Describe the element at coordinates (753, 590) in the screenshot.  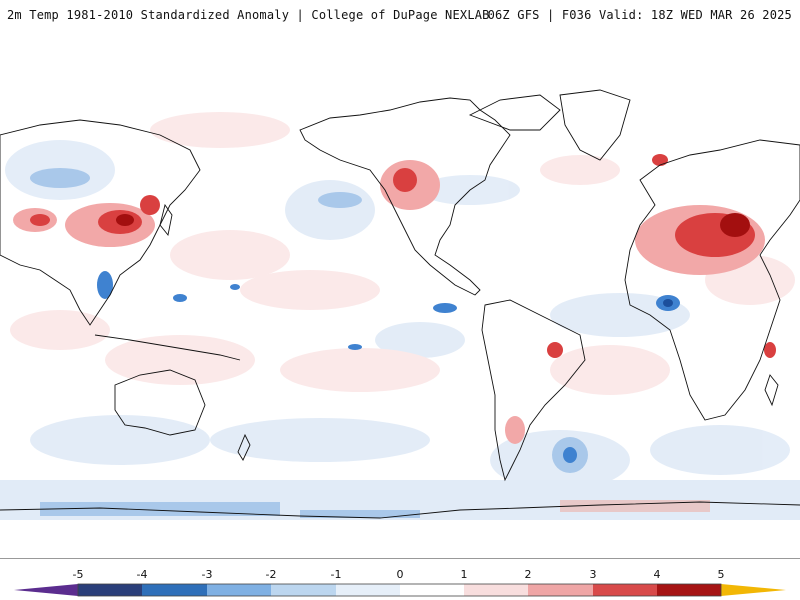
I see `colorbar-arrow-right` at that location.